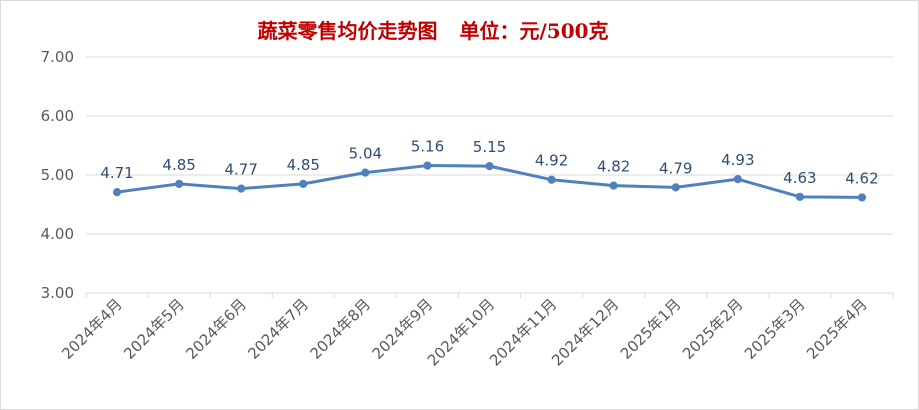 This screenshot has height=410, width=919. Describe the element at coordinates (489, 147) in the screenshot. I see `data-label: 5.15` at that location.